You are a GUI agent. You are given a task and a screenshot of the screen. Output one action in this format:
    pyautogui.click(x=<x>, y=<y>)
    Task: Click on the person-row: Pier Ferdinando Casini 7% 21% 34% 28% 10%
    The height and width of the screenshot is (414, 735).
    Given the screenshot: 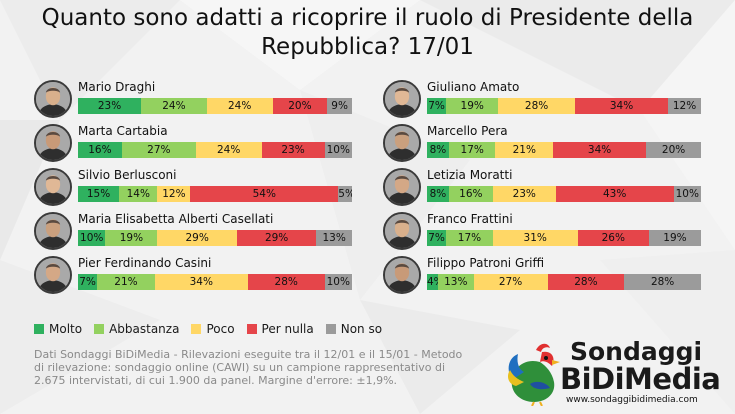 What is the action you would take?
    pyautogui.click(x=199, y=277)
    